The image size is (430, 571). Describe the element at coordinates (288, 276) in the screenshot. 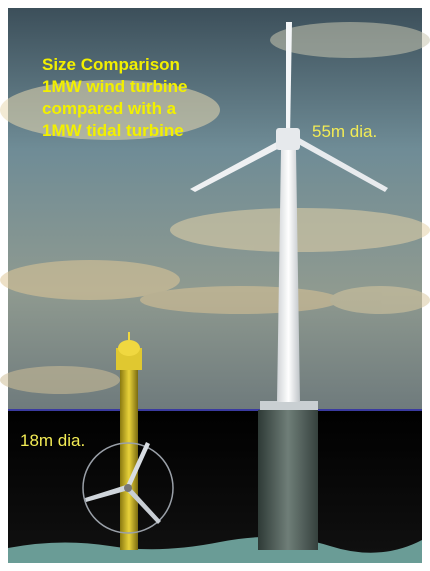

I see `wind-tower` at that location.